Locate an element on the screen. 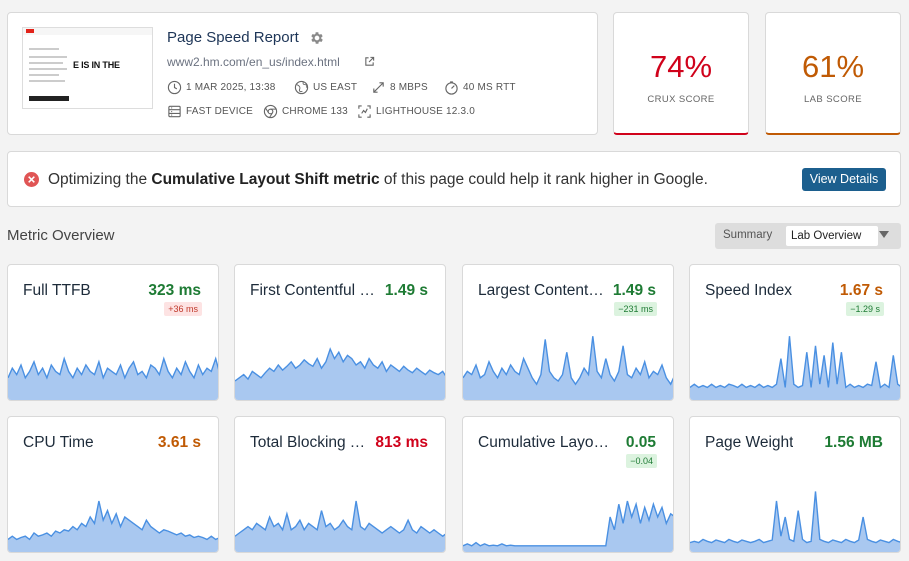  lighthouse-icon is located at coordinates (364, 111).